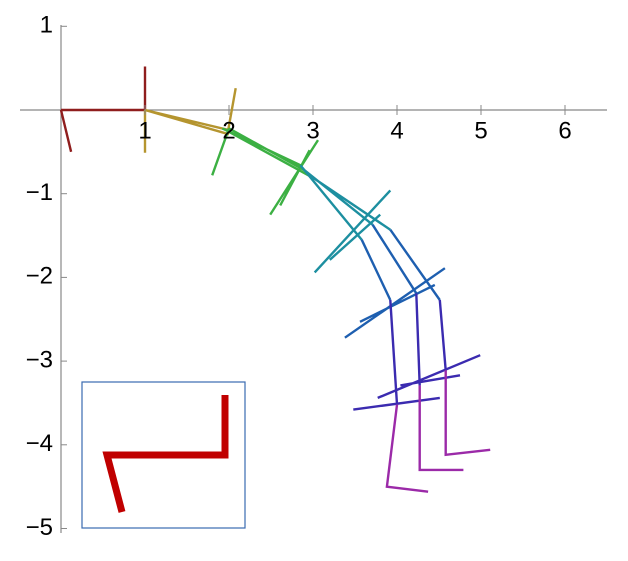  I want to click on y-tick-label: 1, so click(46, 25).